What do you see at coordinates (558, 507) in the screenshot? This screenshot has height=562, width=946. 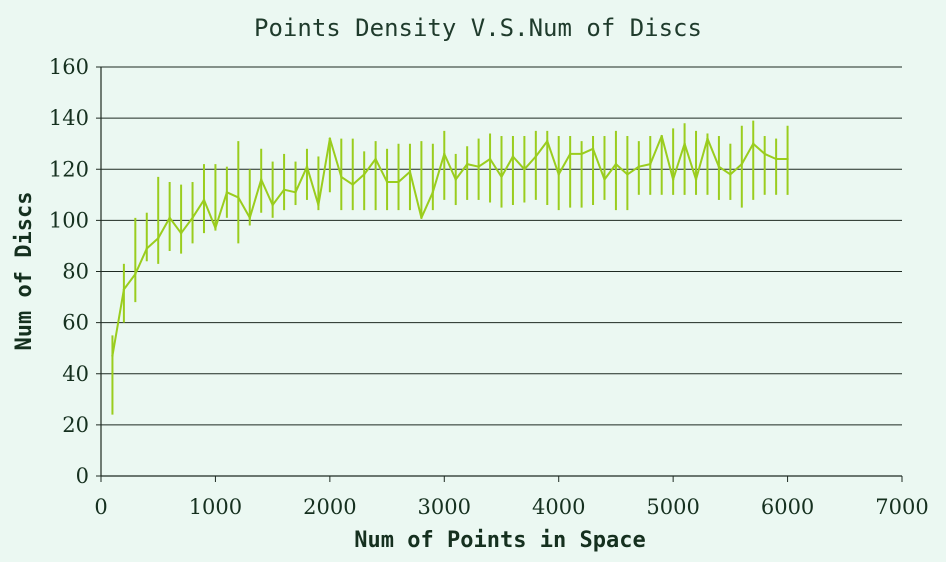 I see `x-tick-label: 4000` at bounding box center [558, 507].